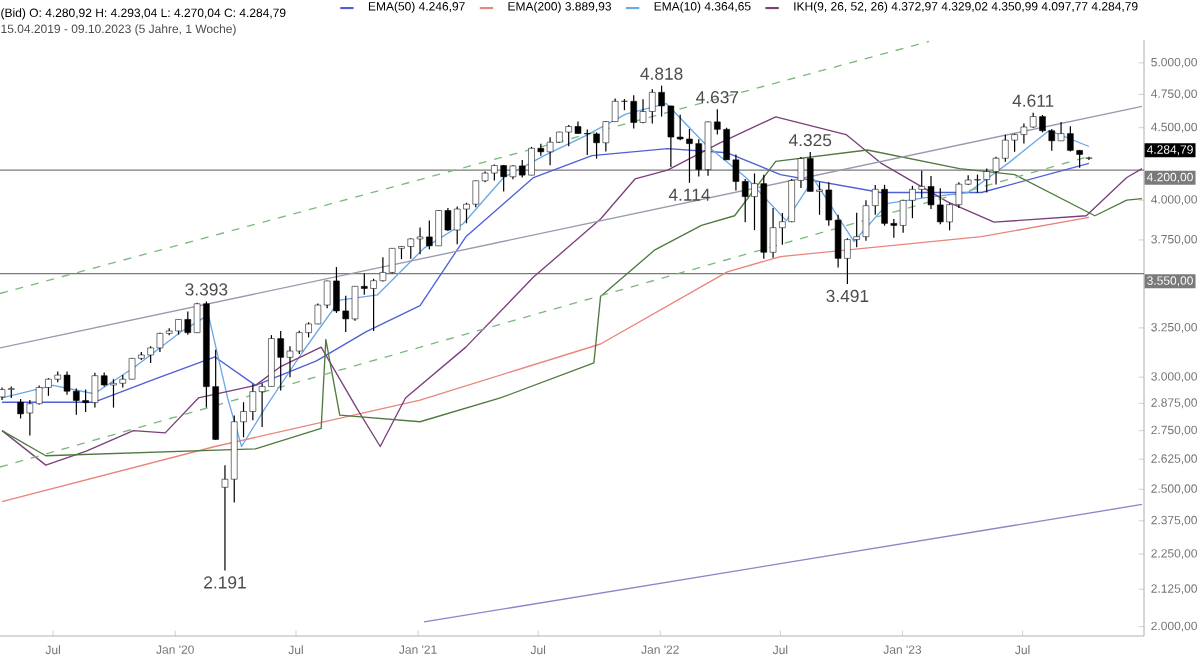 This screenshot has height=666, width=1200. Describe the element at coordinates (717, 97) in the screenshot. I see `annotation: 4.637` at that location.